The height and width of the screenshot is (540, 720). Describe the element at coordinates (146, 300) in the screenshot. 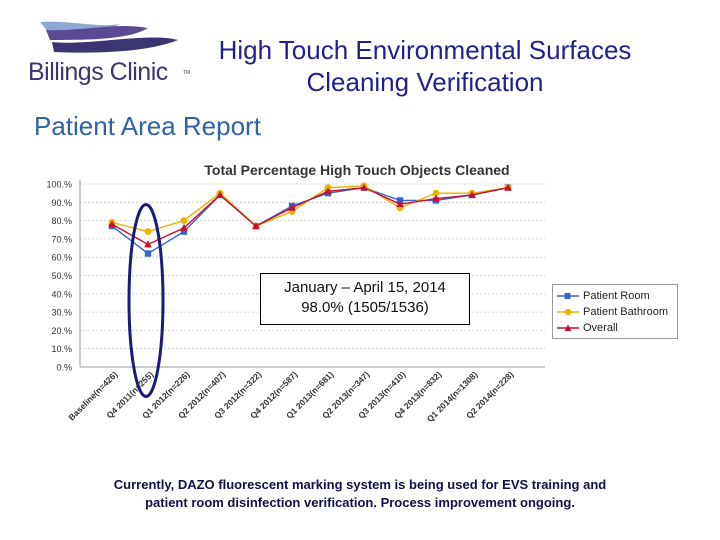

I see `highlight-ellipse` at that location.